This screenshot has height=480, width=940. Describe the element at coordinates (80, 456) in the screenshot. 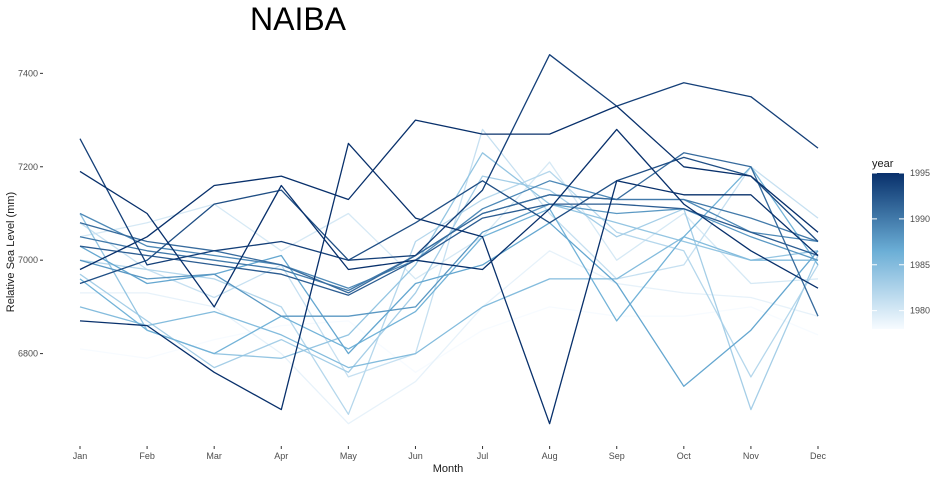

I see `x-tick-label-jan: Jan` at that location.